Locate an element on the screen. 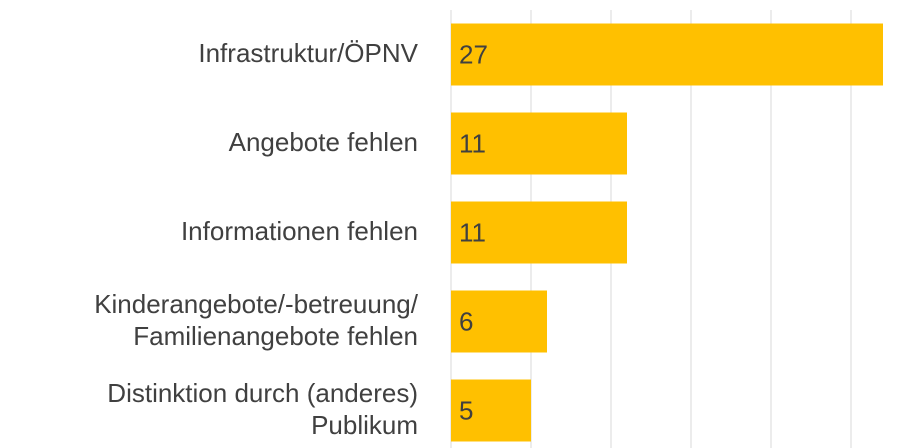 The image size is (911, 448). value-label: 6 is located at coordinates (466, 321).